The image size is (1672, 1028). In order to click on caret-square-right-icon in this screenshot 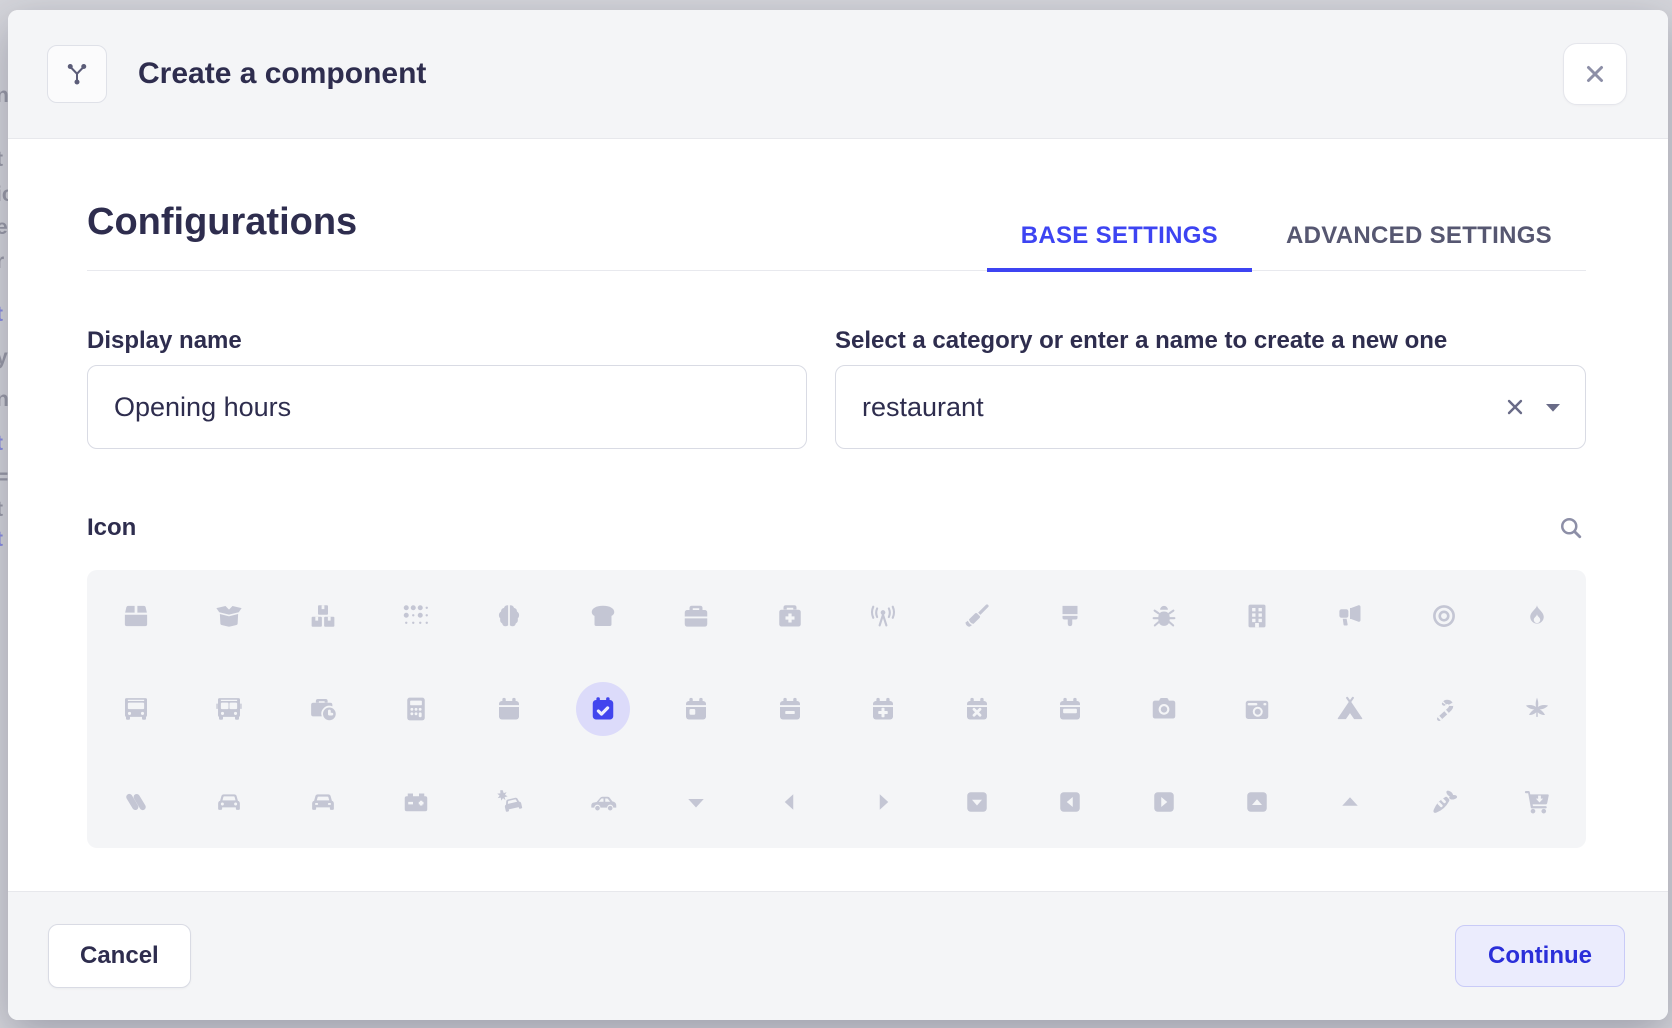, I will do `click(1163, 801)`.